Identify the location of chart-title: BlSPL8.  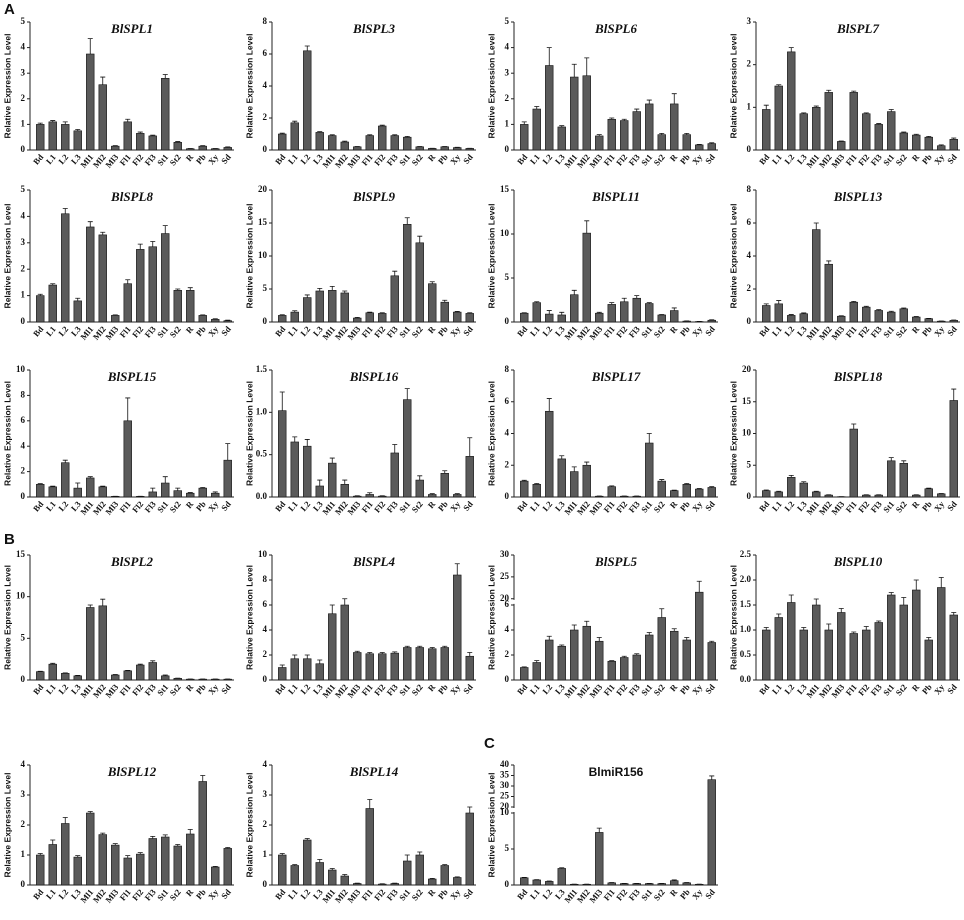
(131, 196).